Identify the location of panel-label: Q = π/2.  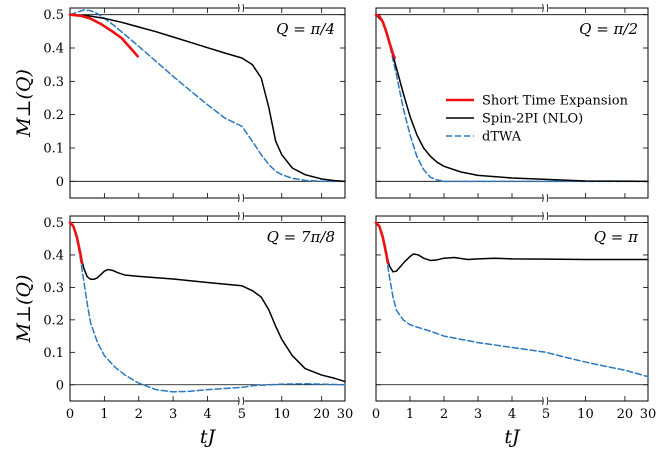
(608, 29).